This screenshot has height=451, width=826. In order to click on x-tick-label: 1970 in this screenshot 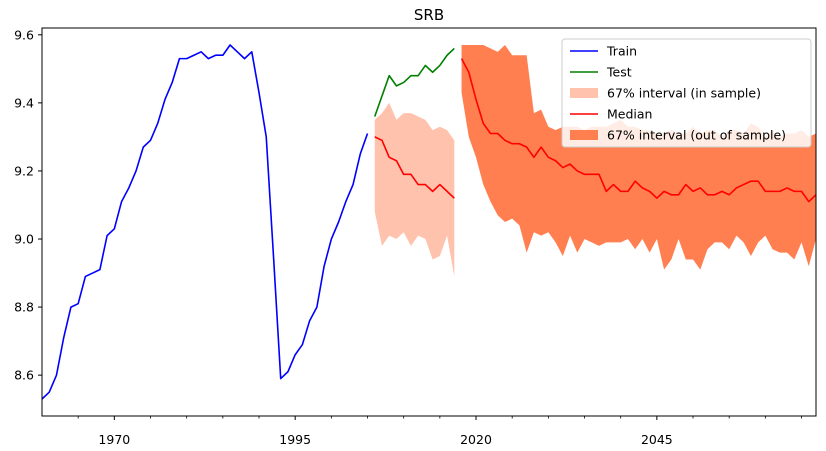, I will do `click(114, 439)`.